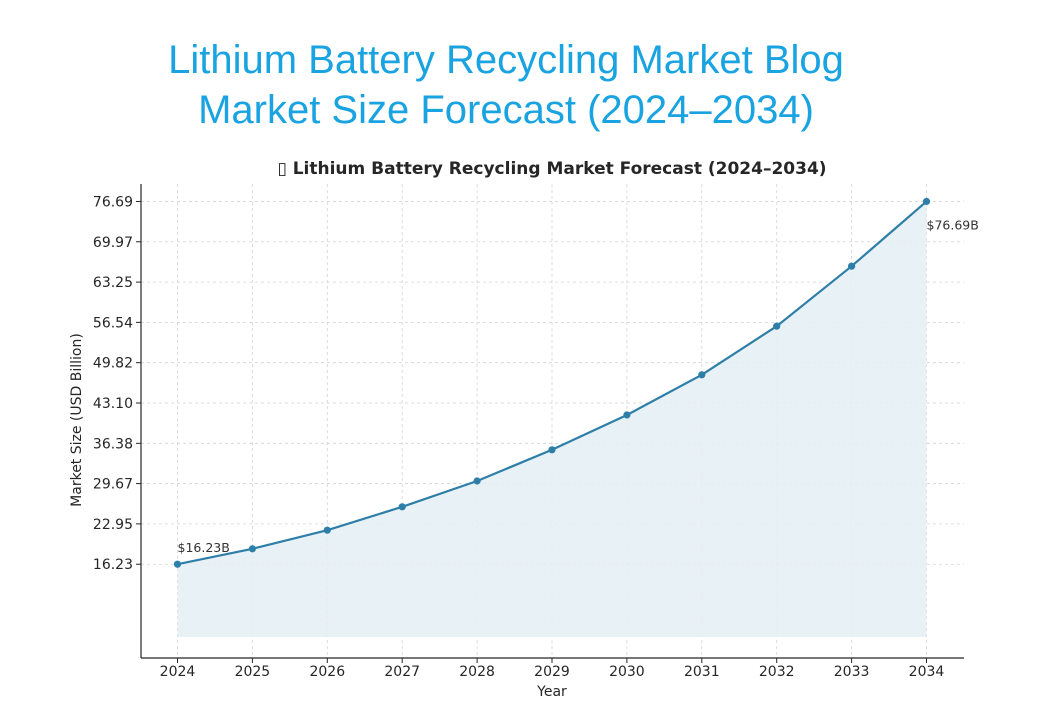 The width and height of the screenshot is (1048, 720). Describe the element at coordinates (852, 672) in the screenshot. I see `x-tick-label: 2033` at that location.